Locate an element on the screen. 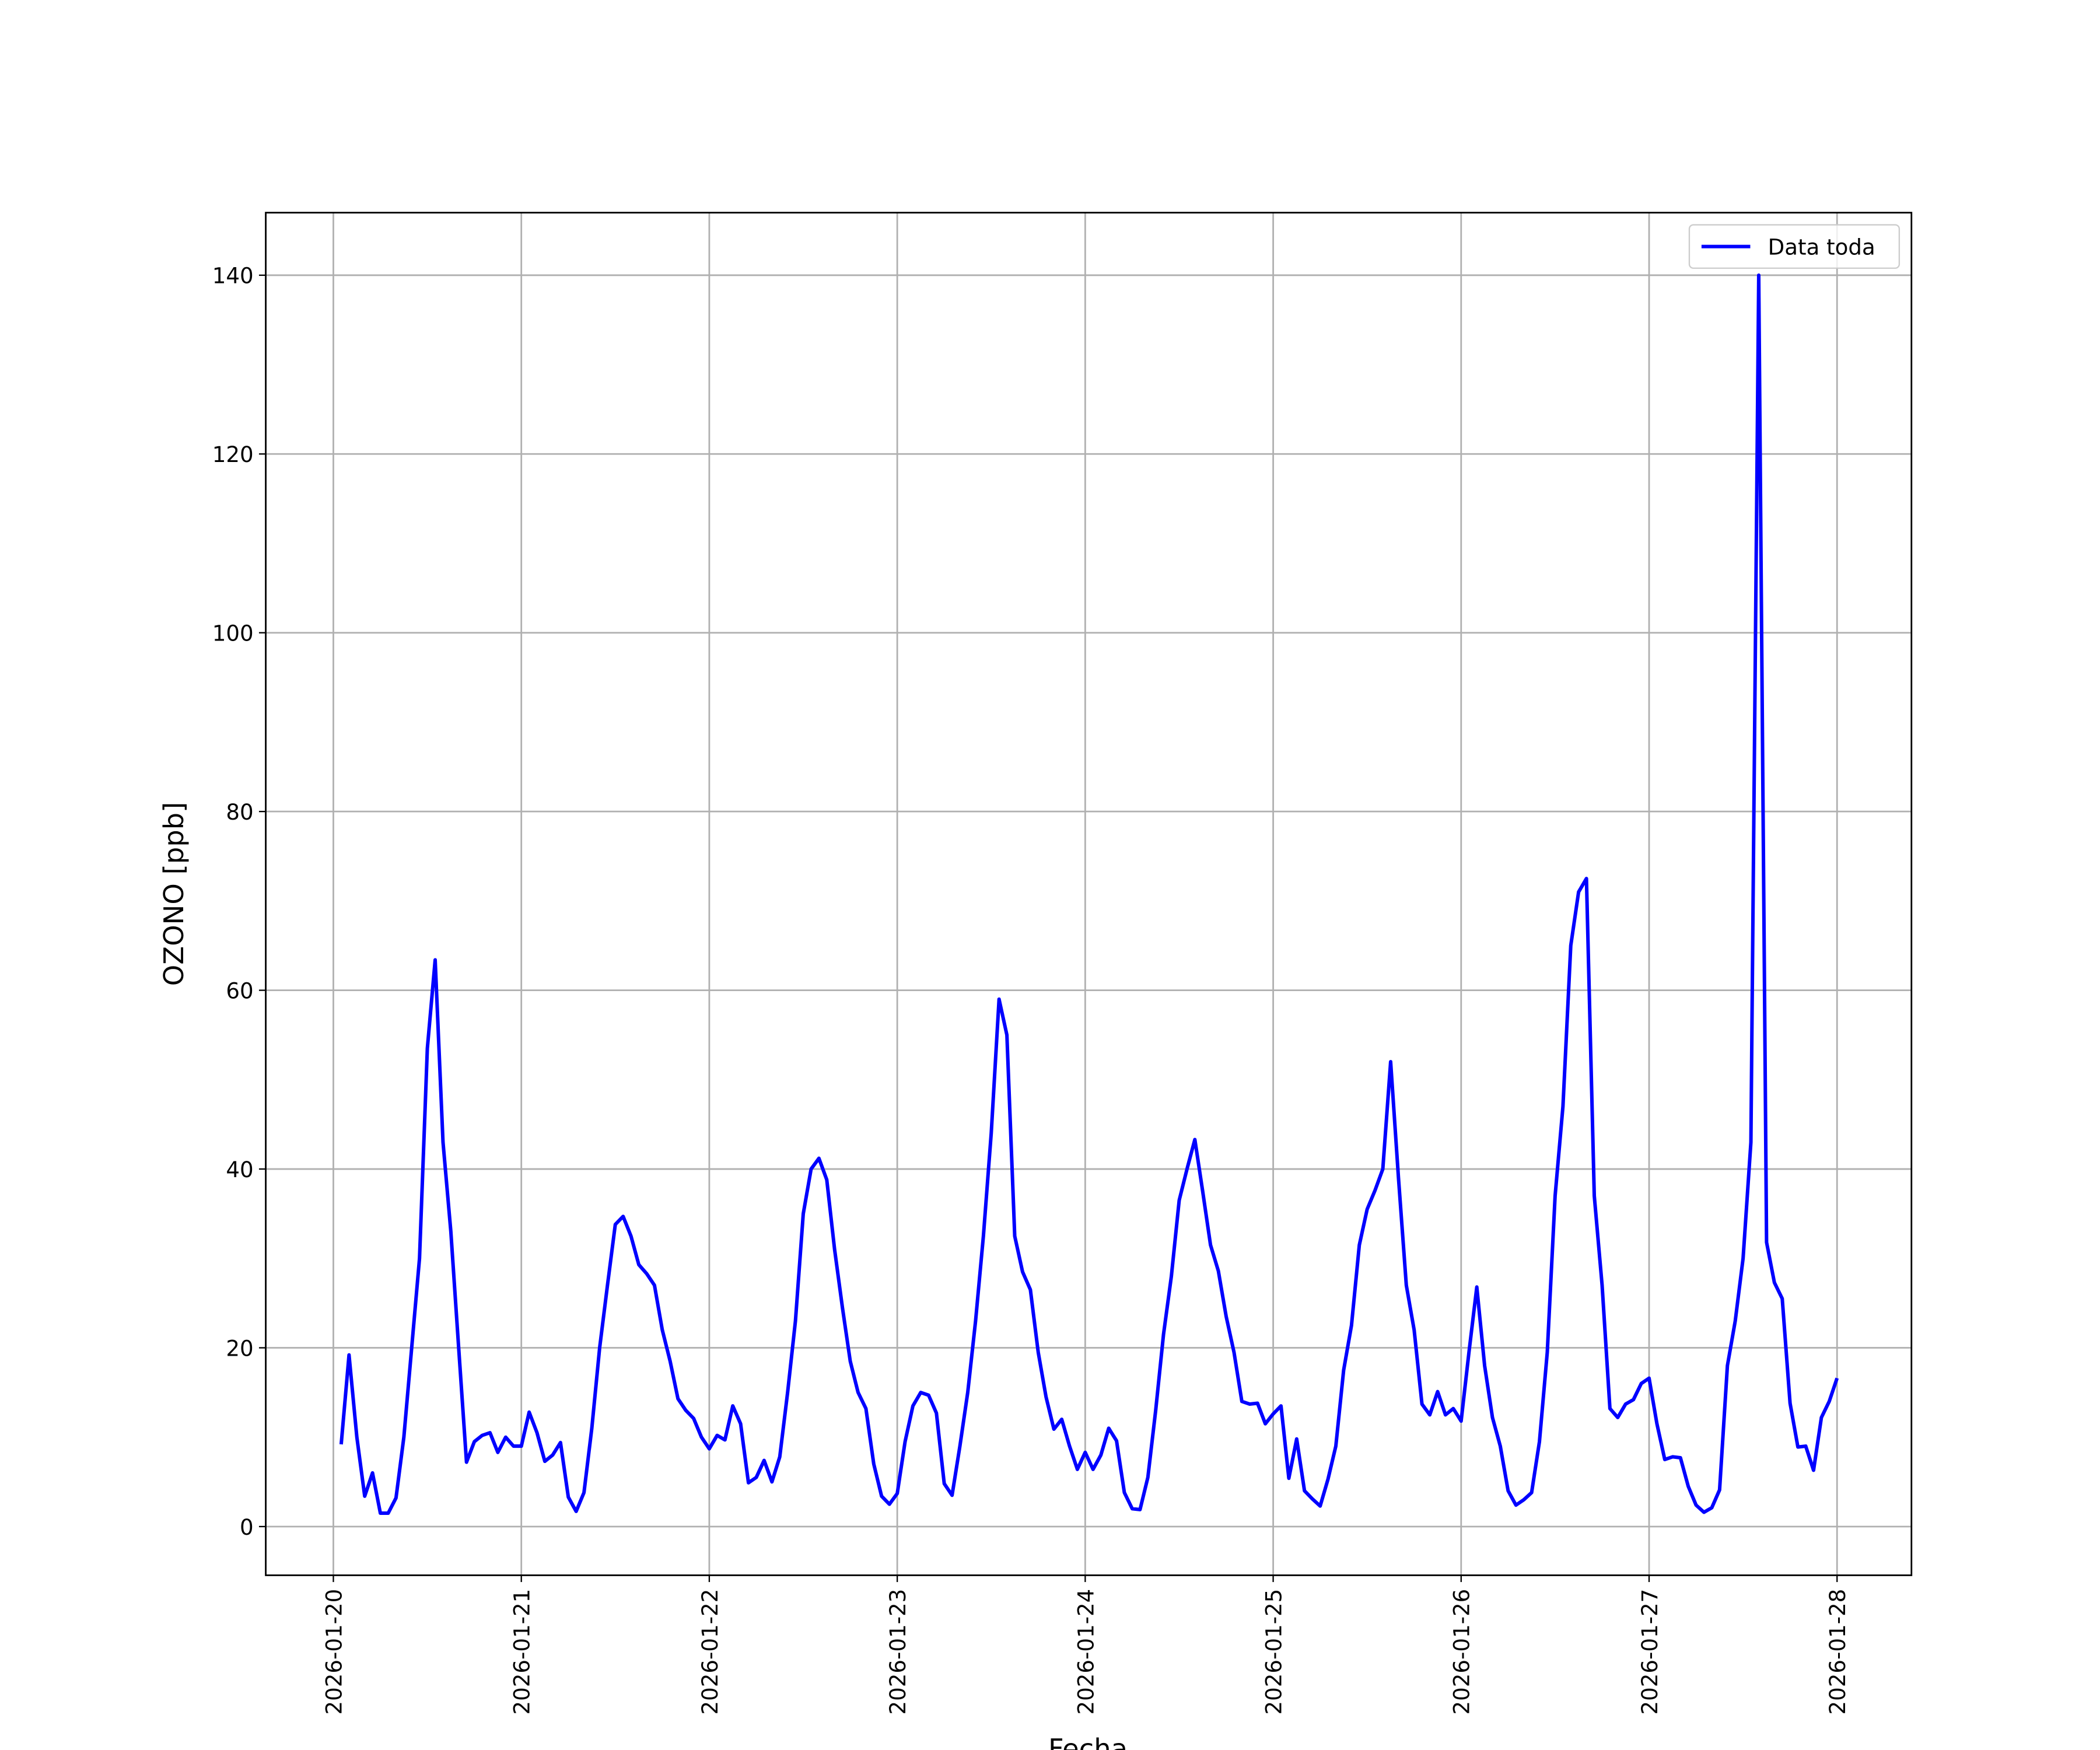 The width and height of the screenshot is (2100, 1750). legend: Data toda is located at coordinates (1794, 246).